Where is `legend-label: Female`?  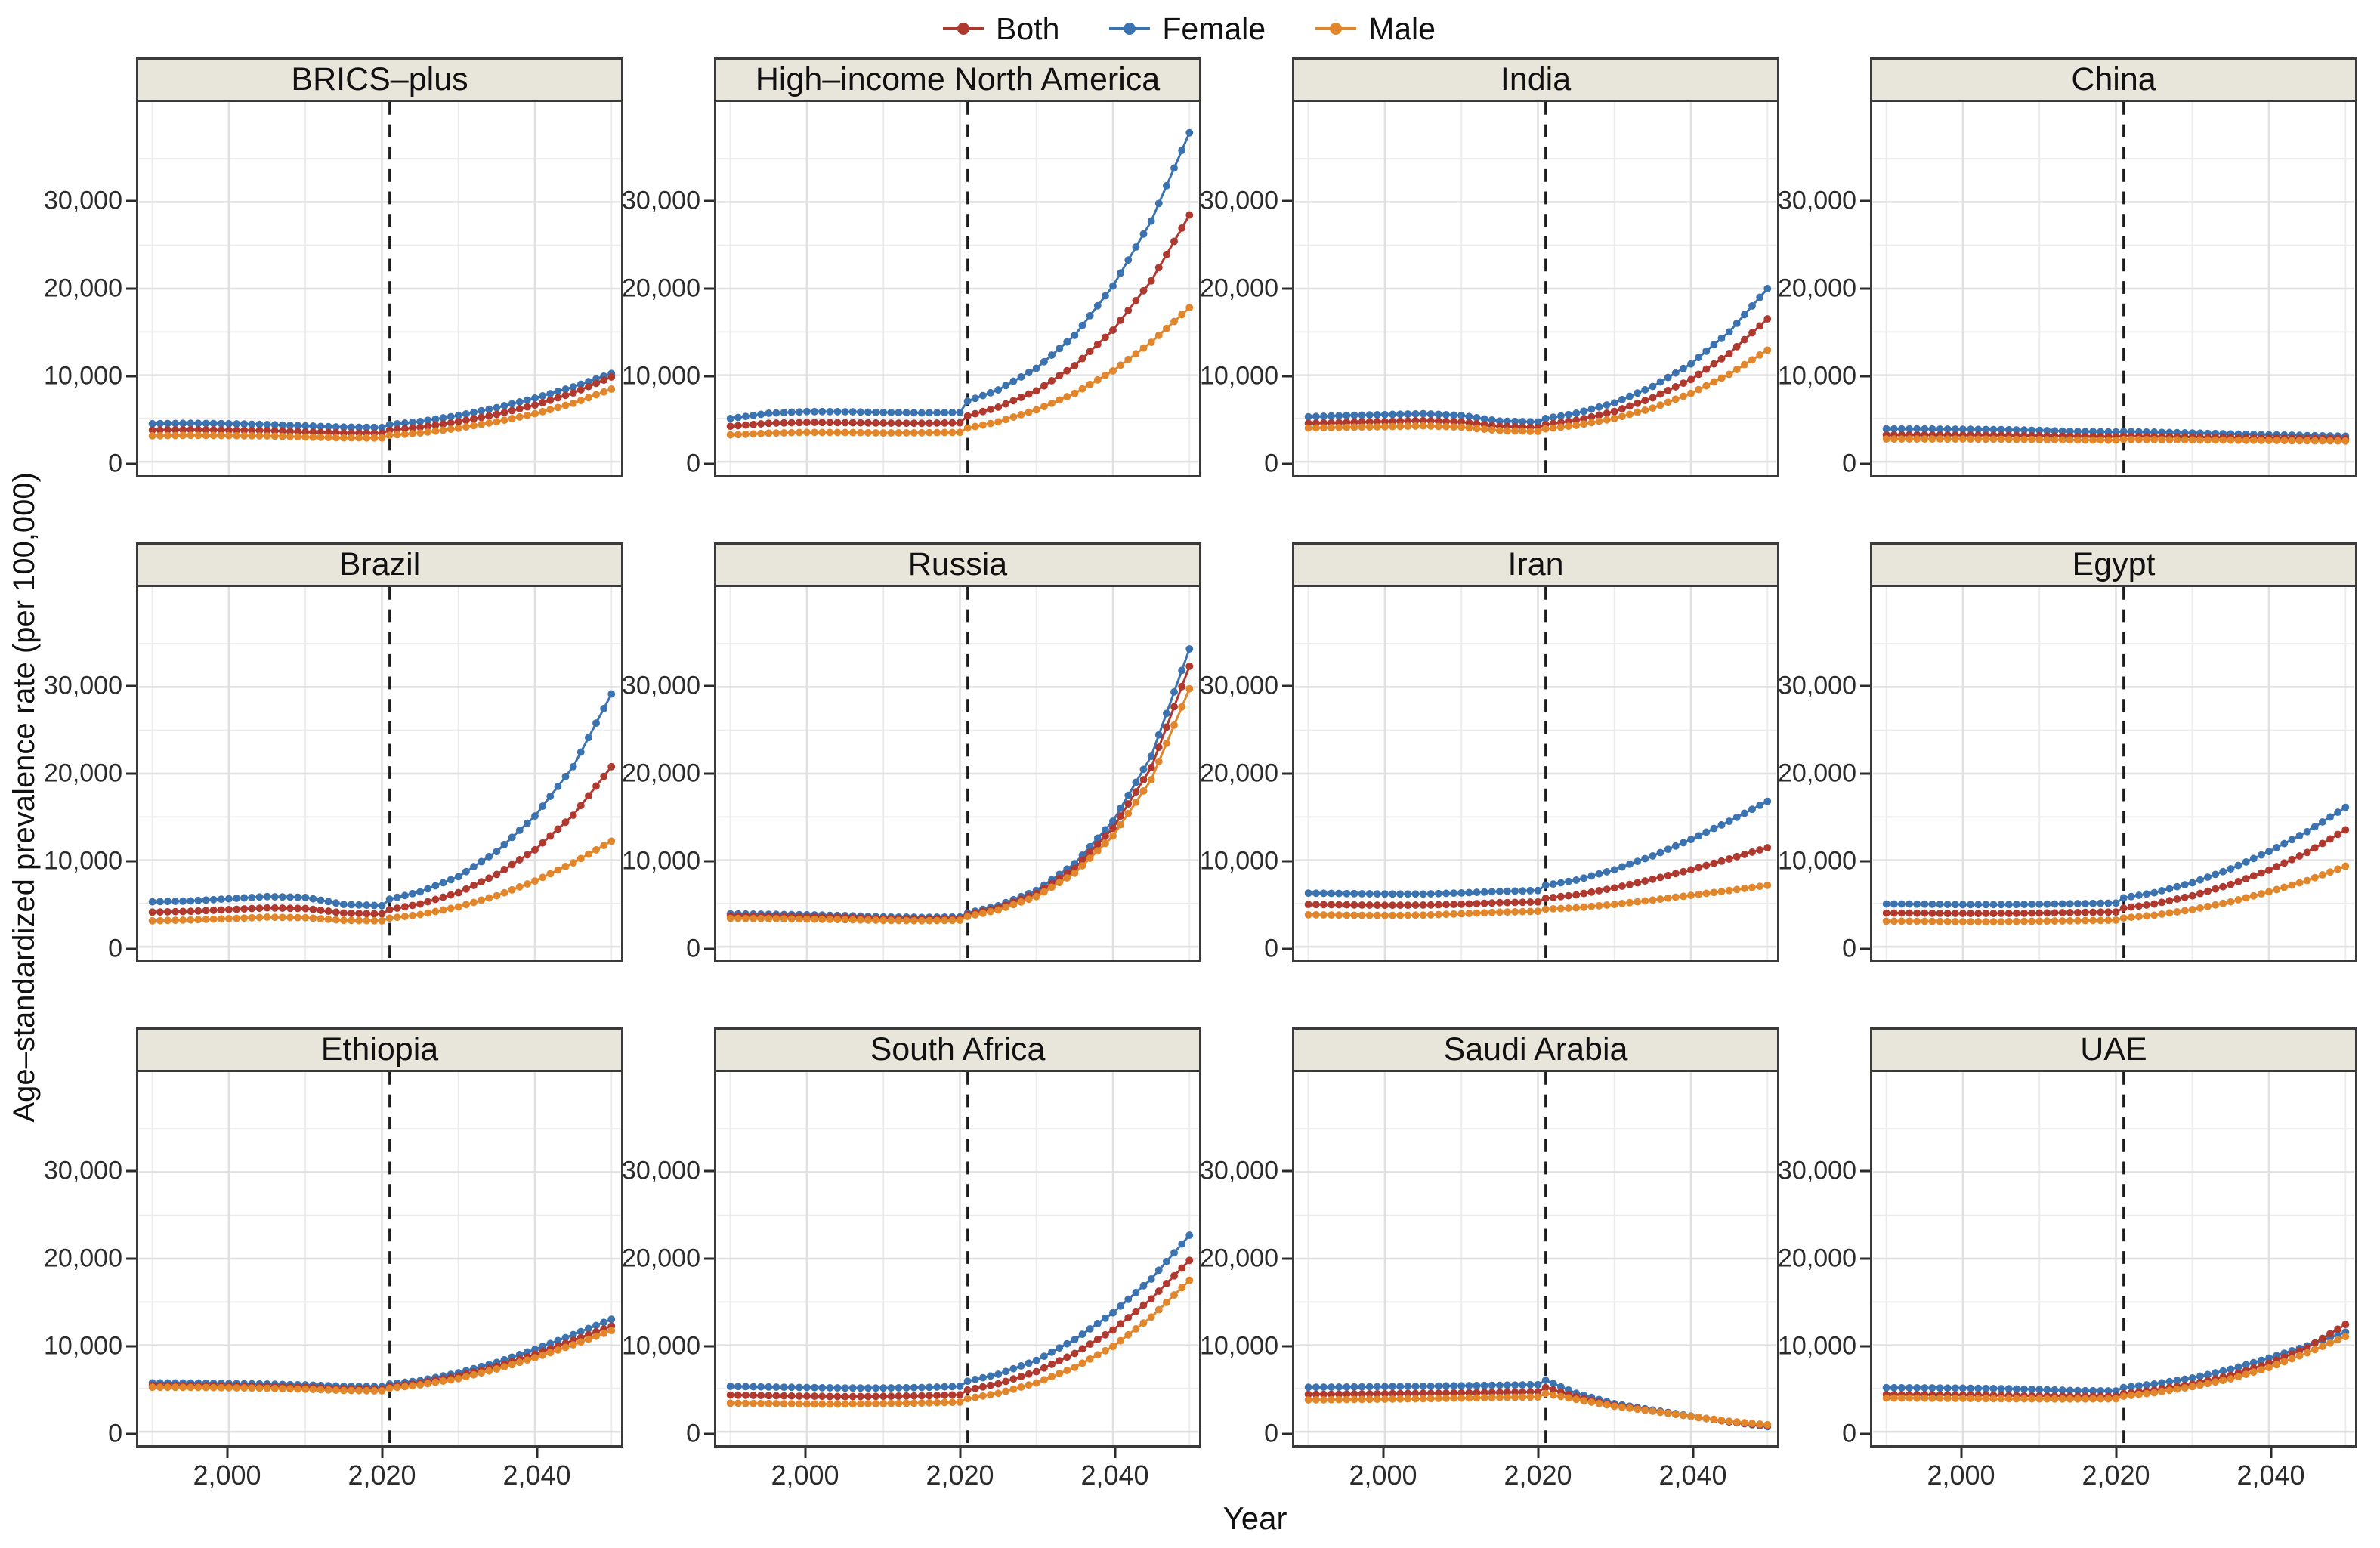
legend-label: Female is located at coordinates (1214, 28).